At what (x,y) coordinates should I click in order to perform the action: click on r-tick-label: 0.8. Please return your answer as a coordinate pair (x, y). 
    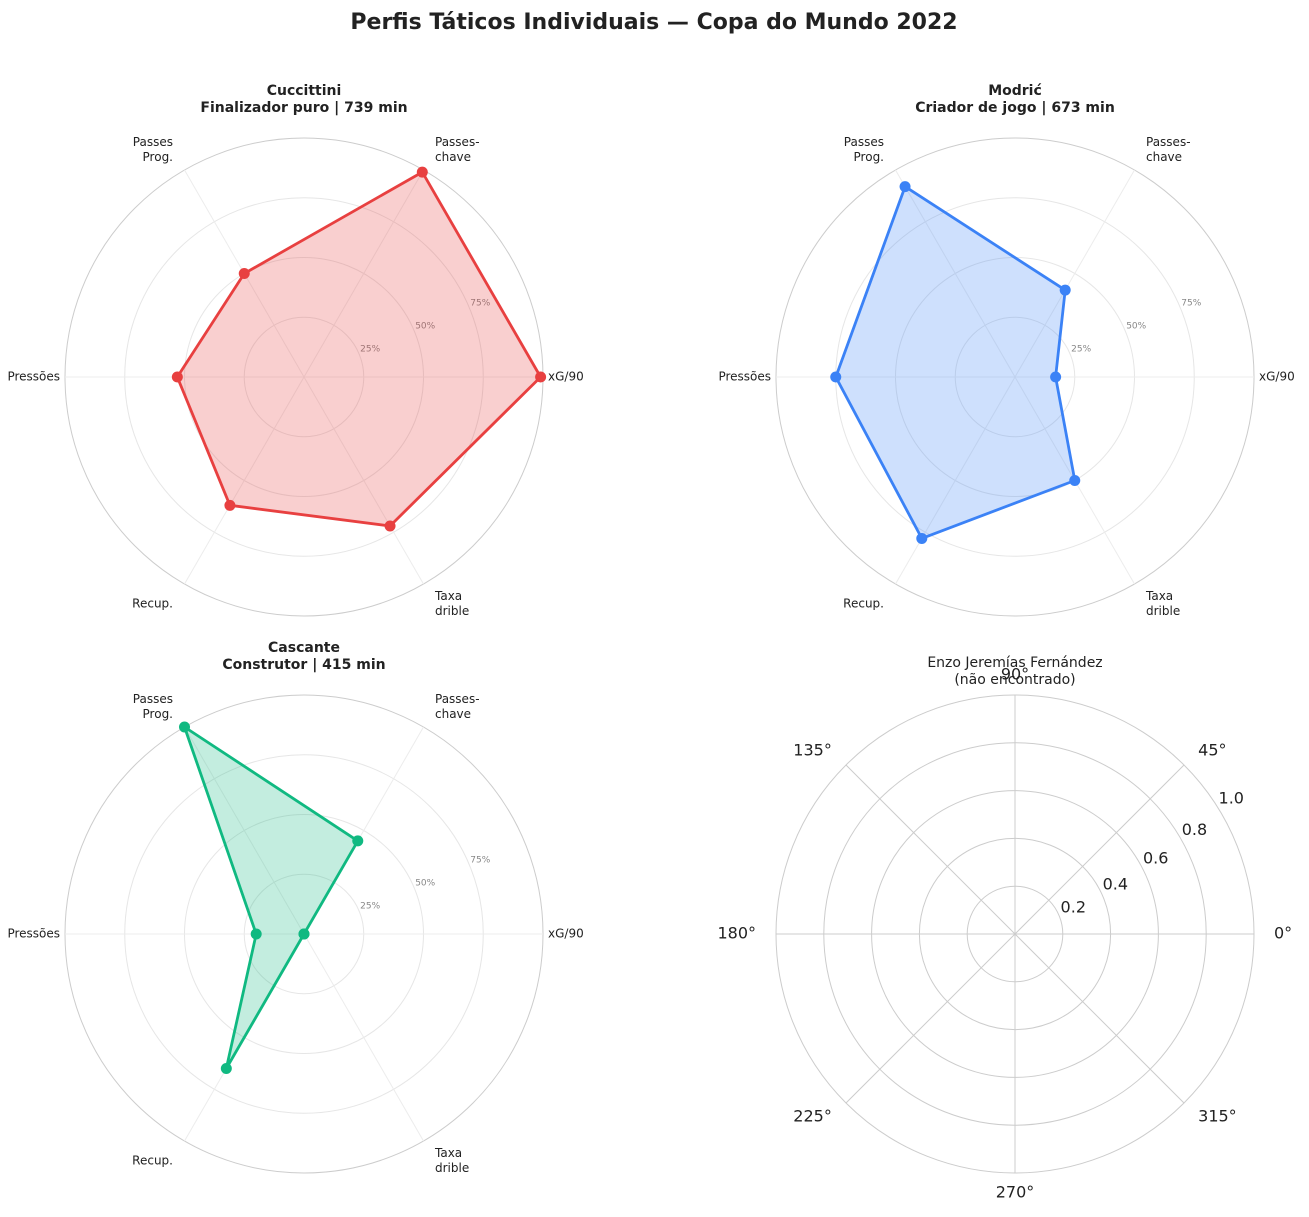
    Looking at the image, I should click on (1194, 829).